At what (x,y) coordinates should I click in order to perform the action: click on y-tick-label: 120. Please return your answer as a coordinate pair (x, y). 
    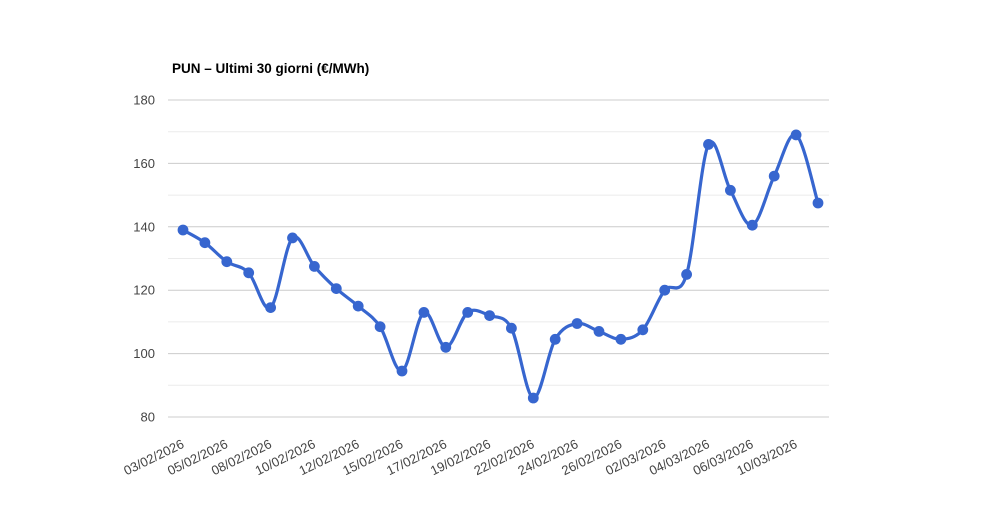
    Looking at the image, I should click on (144, 290).